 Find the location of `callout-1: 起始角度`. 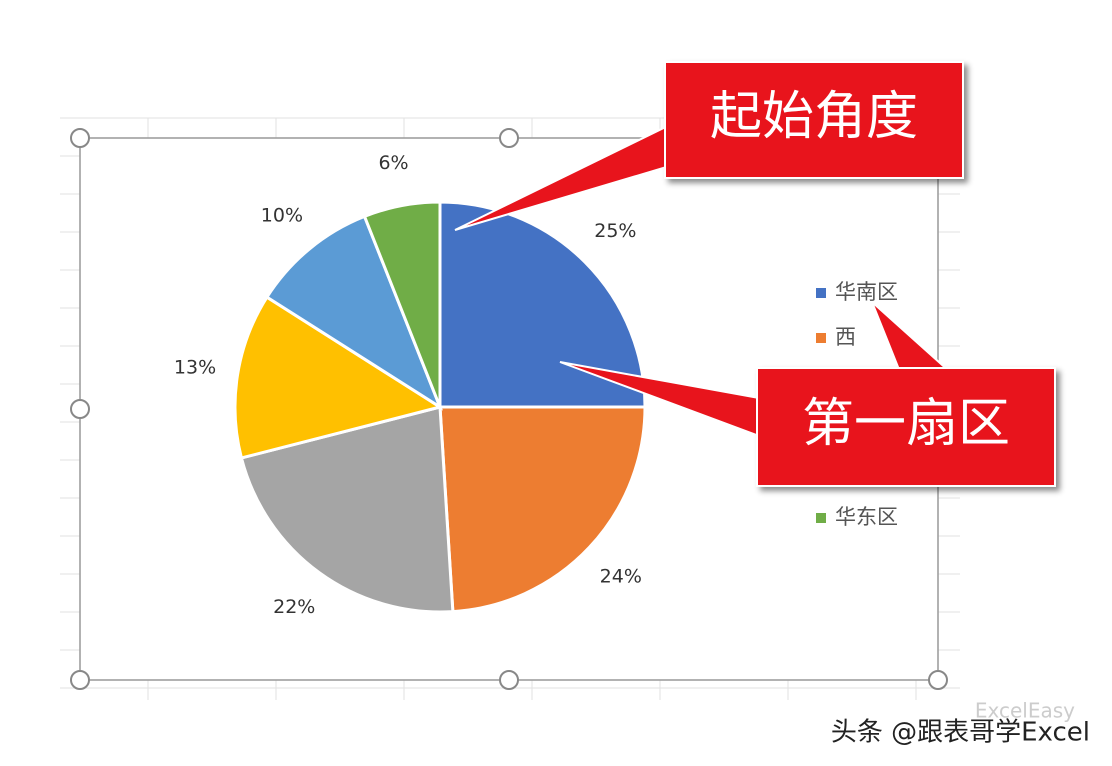

callout-1: 起始角度 is located at coordinates (709, 146).